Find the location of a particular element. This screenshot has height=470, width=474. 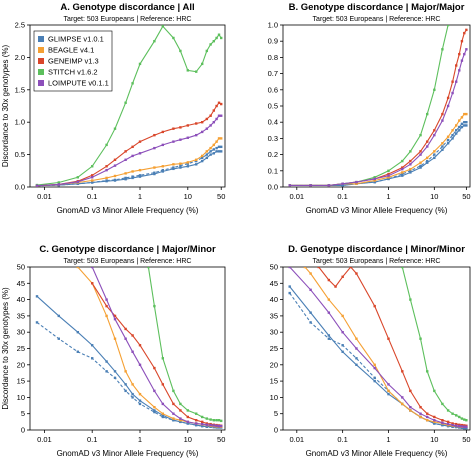

x-tick-label: 50 is located at coordinates (466, 439).